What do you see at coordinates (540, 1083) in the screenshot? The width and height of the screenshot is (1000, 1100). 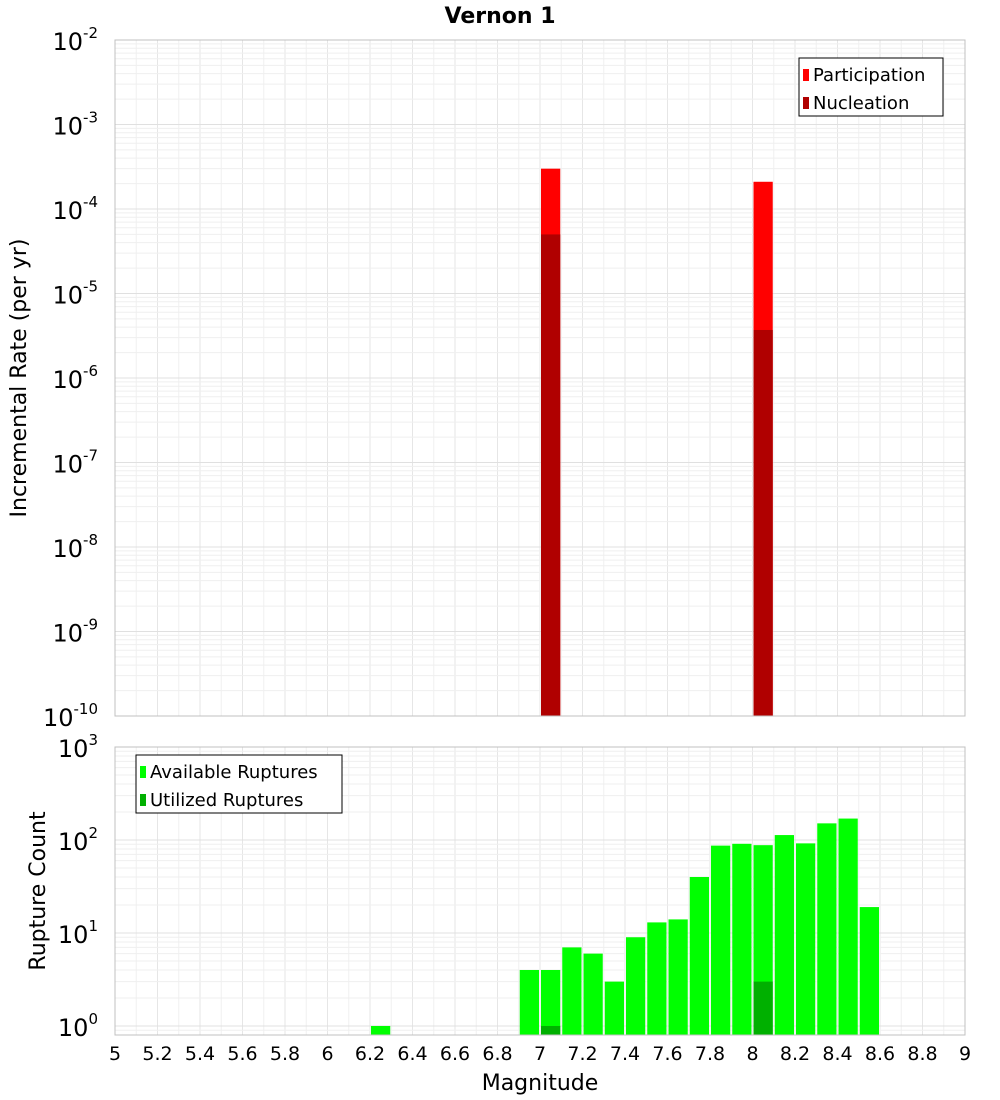 I see `x-axis-title: Magnitude` at bounding box center [540, 1083].